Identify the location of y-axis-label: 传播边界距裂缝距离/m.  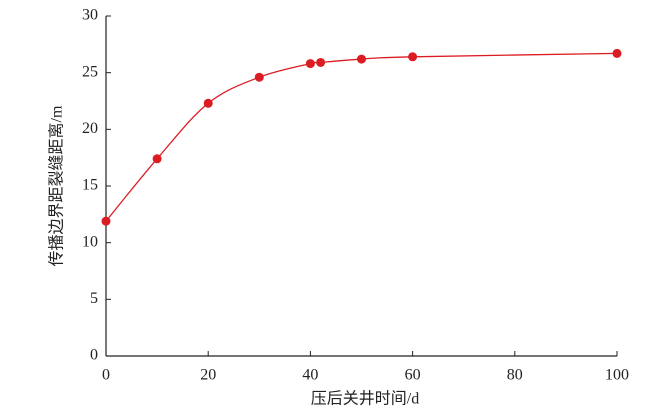
(57, 185).